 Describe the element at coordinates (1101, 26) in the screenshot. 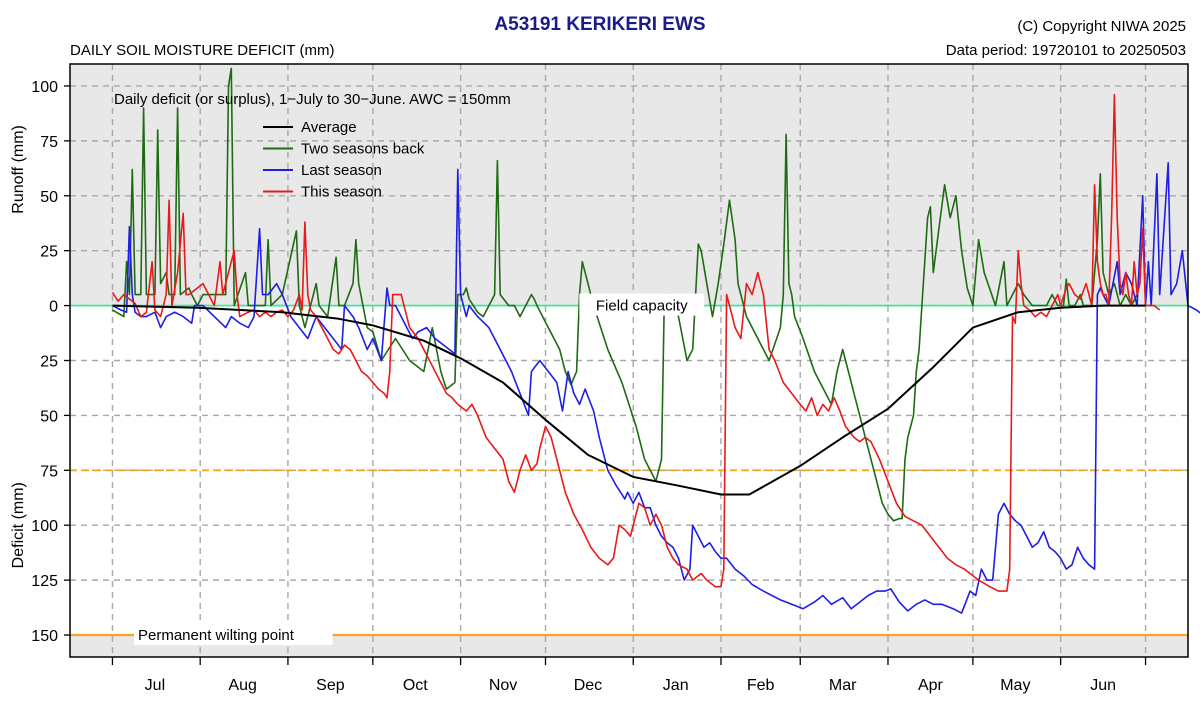

I see `copyright-text: (C) Copyright NIWA 2025` at that location.